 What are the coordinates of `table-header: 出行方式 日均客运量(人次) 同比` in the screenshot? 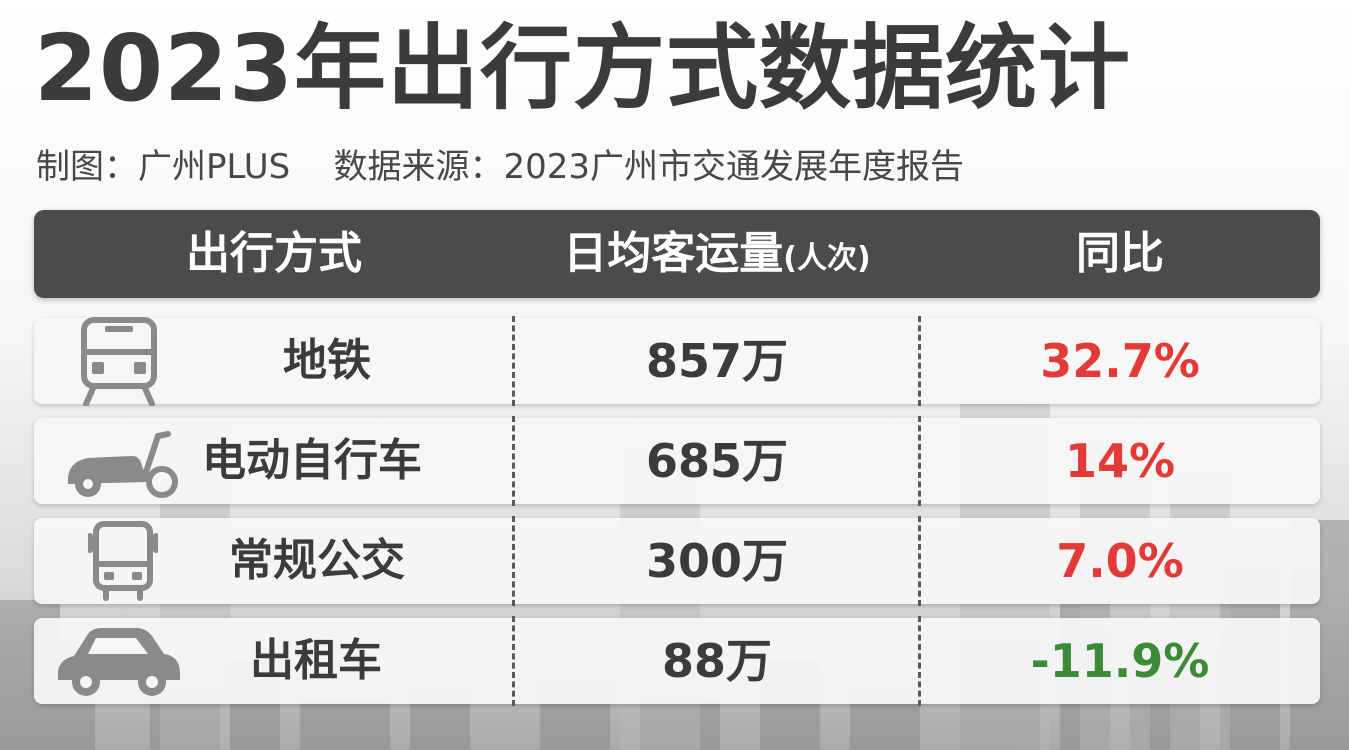 It's located at (677, 254).